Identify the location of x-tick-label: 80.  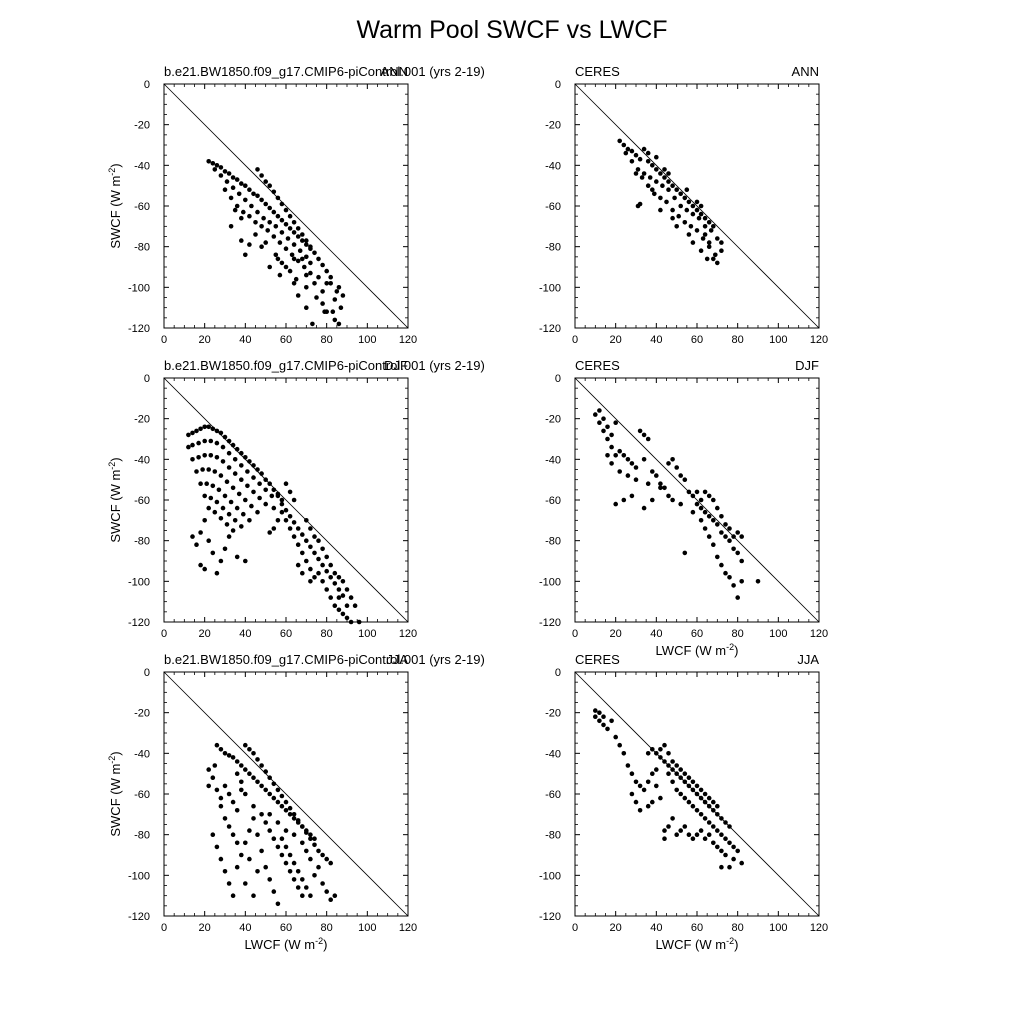
(738, 634).